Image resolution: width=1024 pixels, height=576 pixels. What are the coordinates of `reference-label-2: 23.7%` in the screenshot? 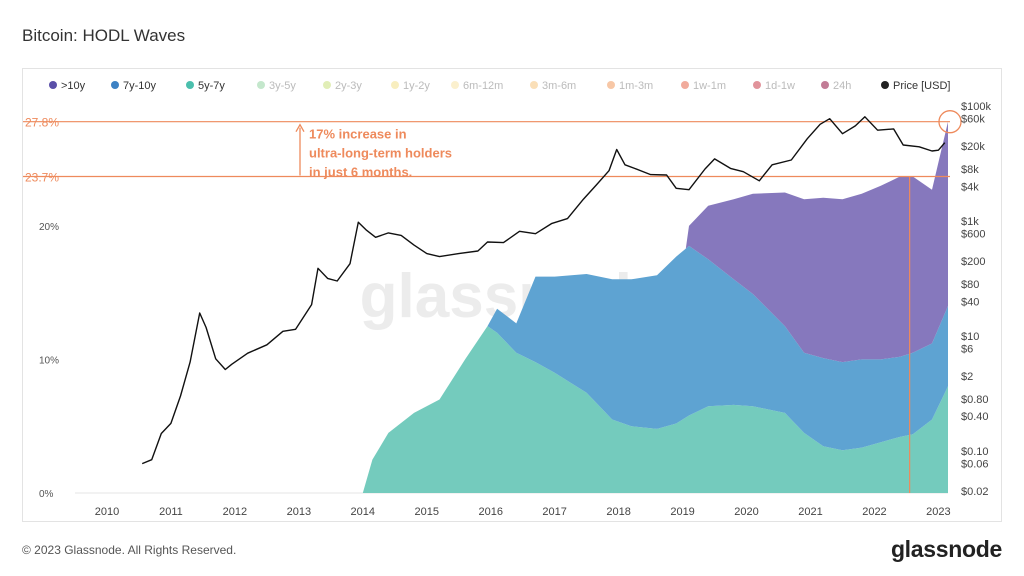 It's located at (42, 177).